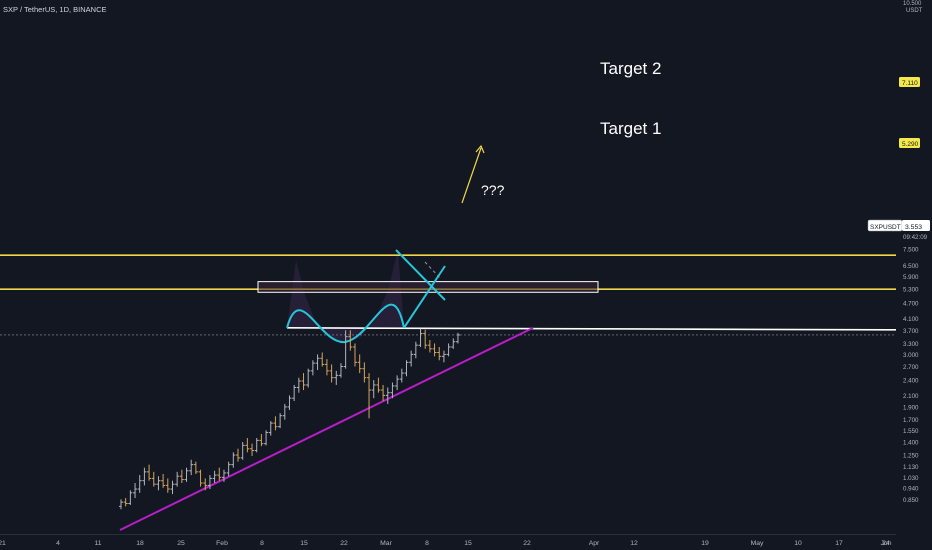 This screenshot has height=550, width=932. Describe the element at coordinates (911, 467) in the screenshot. I see `price-tick-label: 1.130` at that location.